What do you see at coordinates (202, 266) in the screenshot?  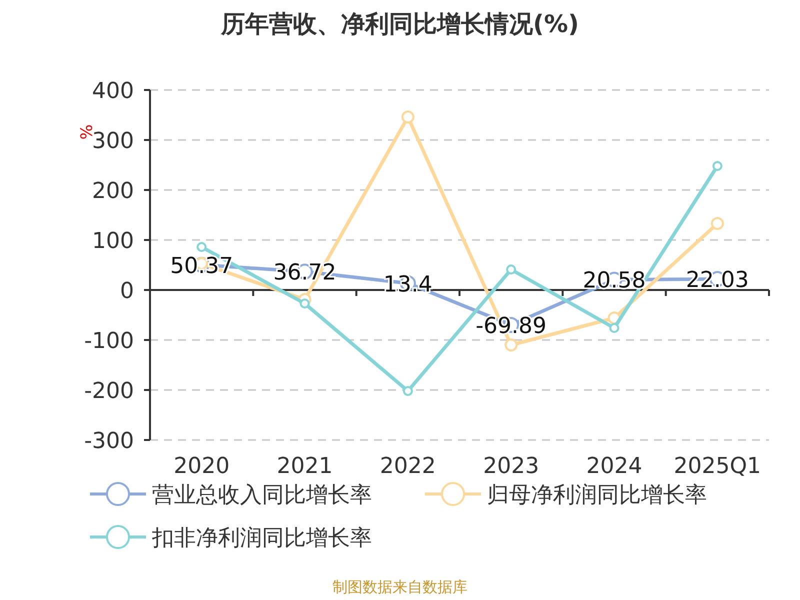 I see `data-label: 50.37` at bounding box center [202, 266].